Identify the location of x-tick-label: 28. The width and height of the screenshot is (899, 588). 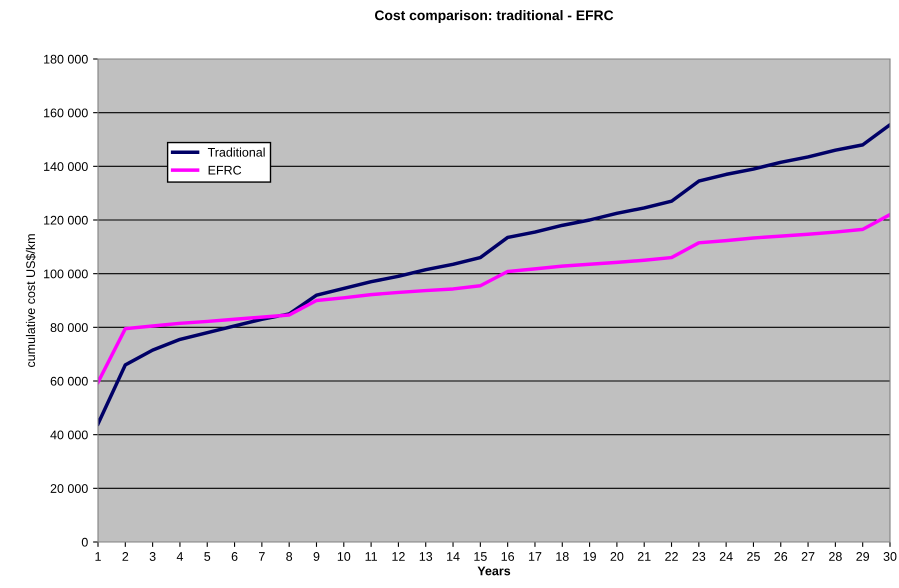
(835, 556).